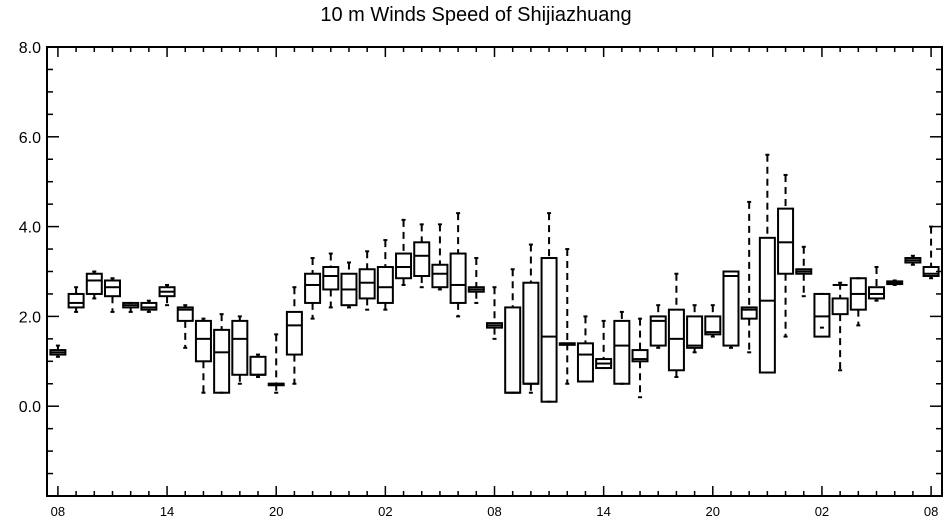  I want to click on y-tick-label: 2.0, so click(30, 317).